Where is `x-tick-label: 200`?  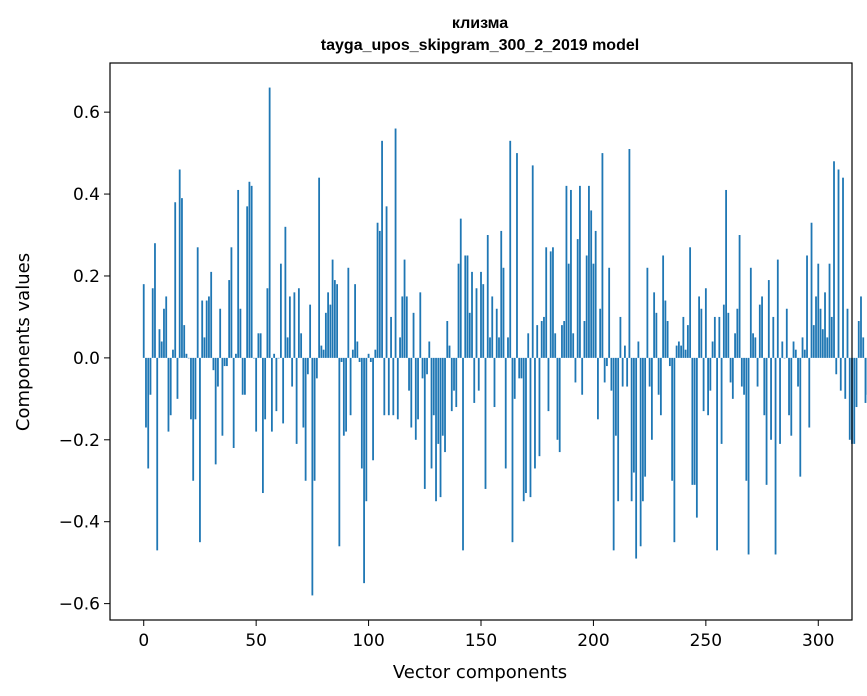 x-tick-label: 200 is located at coordinates (593, 641).